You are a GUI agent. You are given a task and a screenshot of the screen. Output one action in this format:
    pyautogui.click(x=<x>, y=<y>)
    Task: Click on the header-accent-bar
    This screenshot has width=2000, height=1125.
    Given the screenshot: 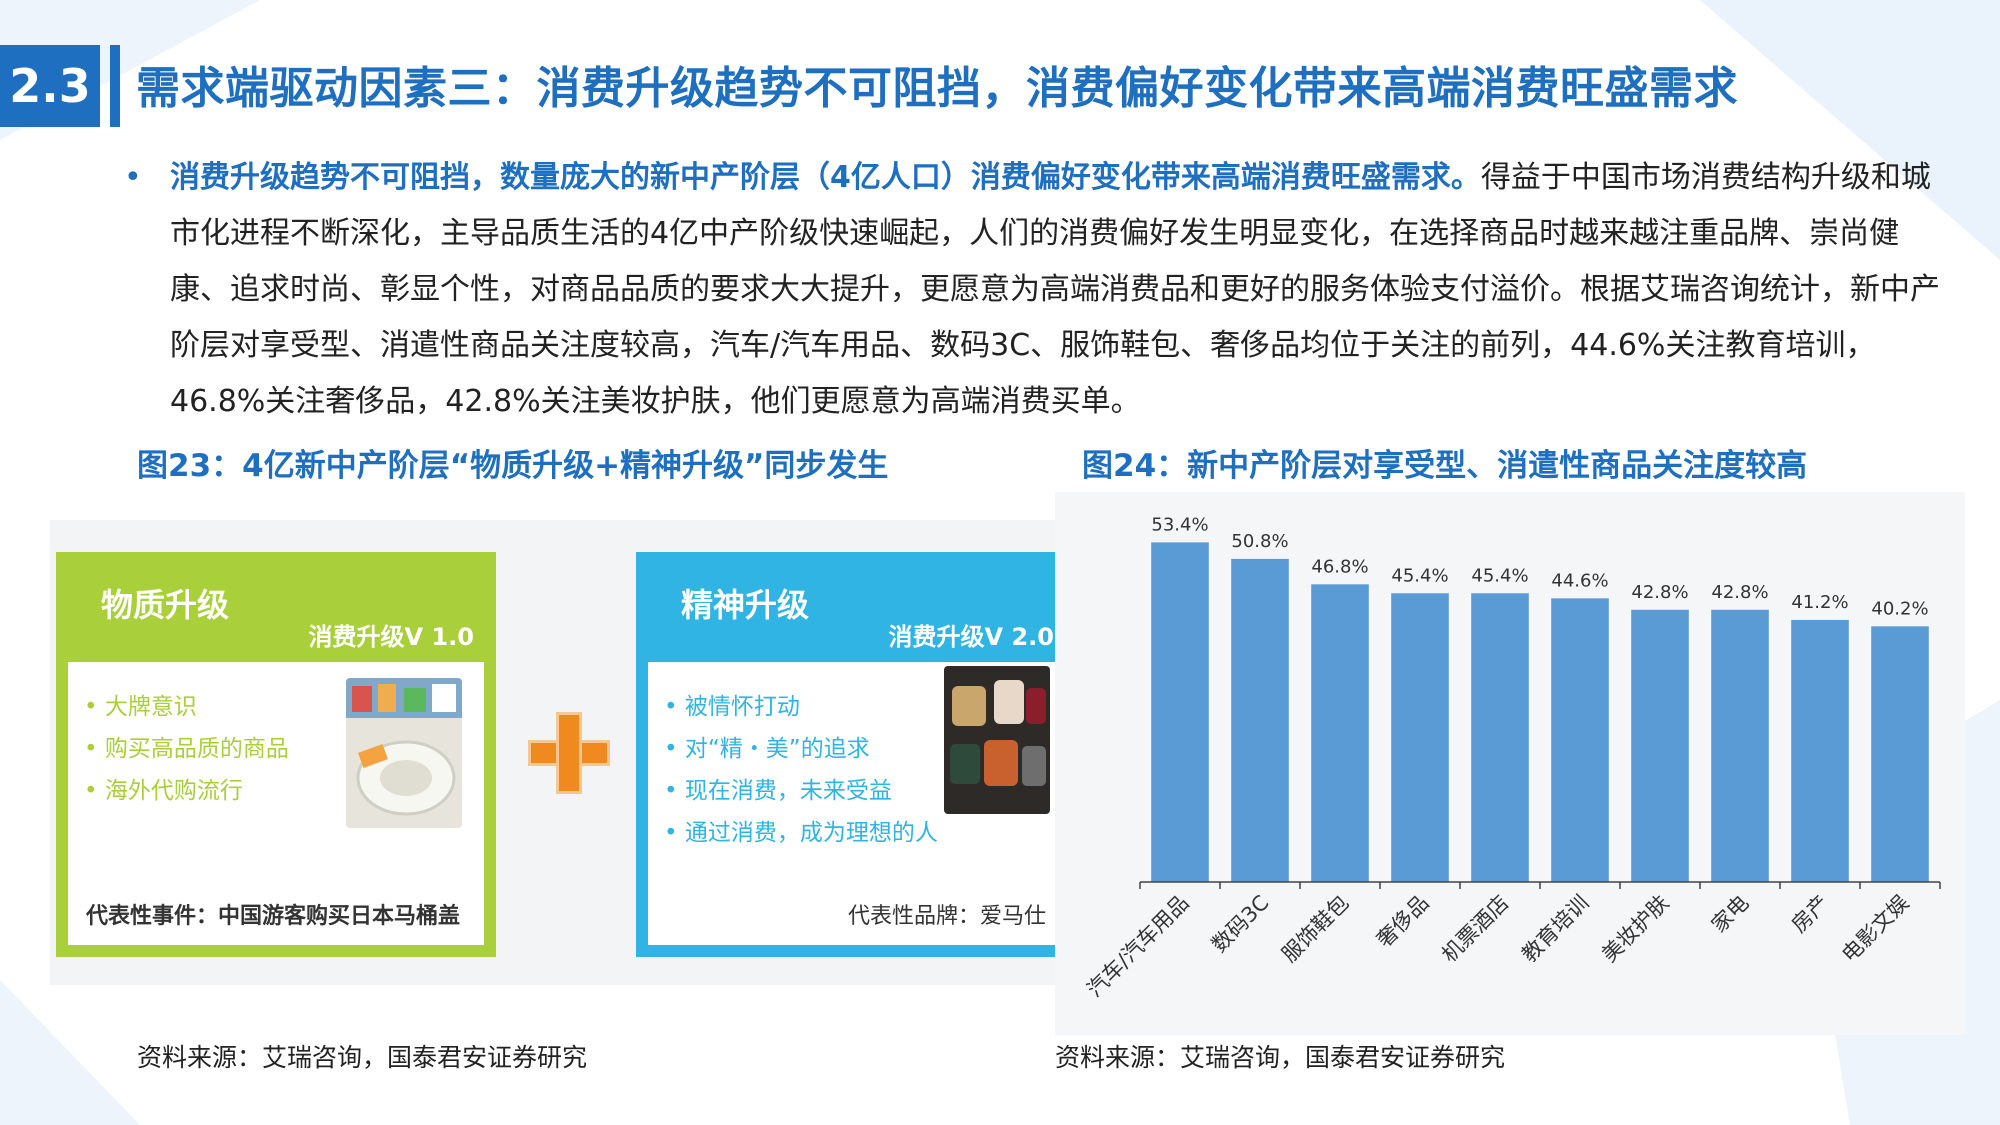 What is the action you would take?
    pyautogui.click(x=115, y=86)
    